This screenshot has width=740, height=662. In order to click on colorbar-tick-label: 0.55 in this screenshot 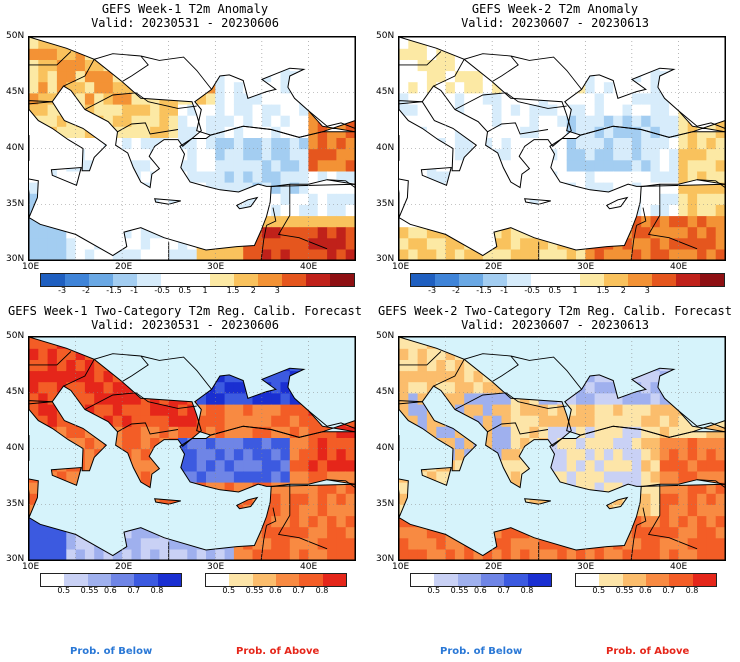, I will do `click(254, 590)`.